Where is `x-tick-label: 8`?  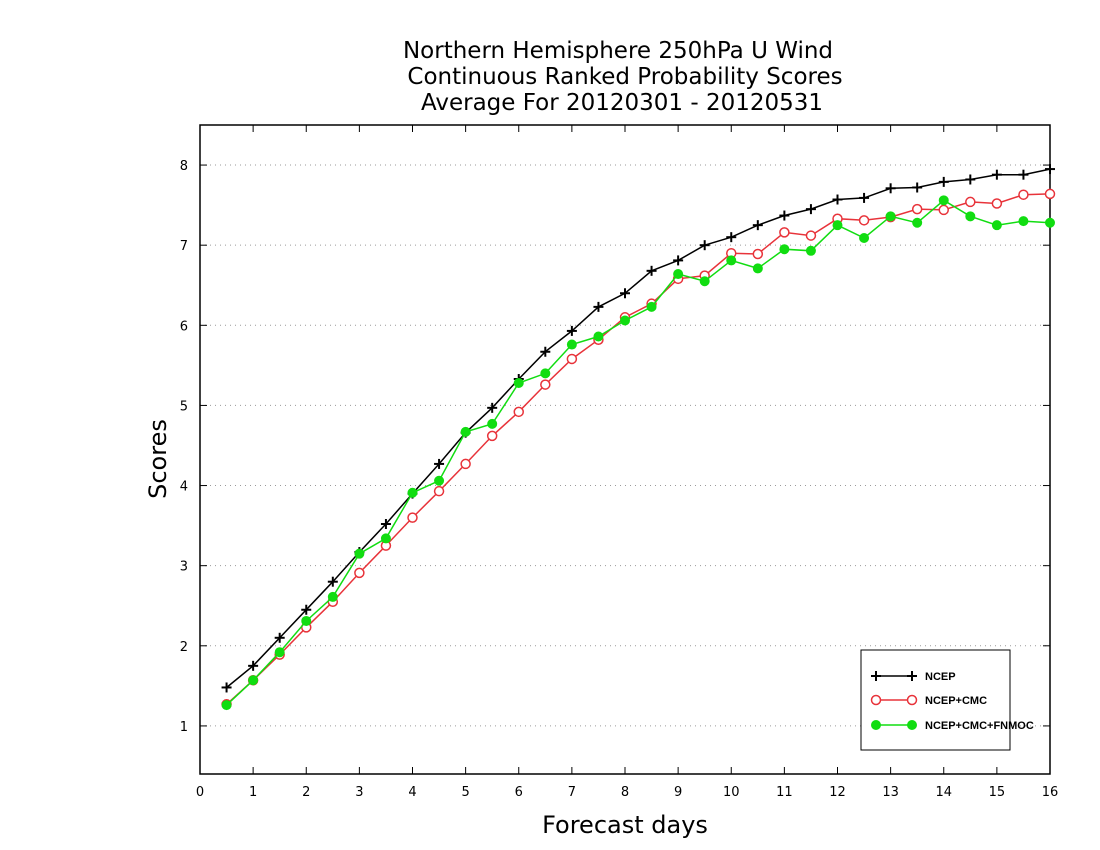 x-tick-label: 8 is located at coordinates (625, 792).